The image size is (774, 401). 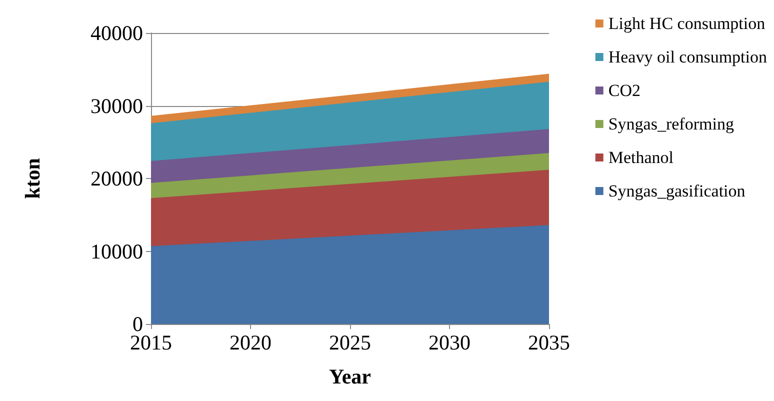 I want to click on legend-label: Heavy oil consumption, so click(x=688, y=57).